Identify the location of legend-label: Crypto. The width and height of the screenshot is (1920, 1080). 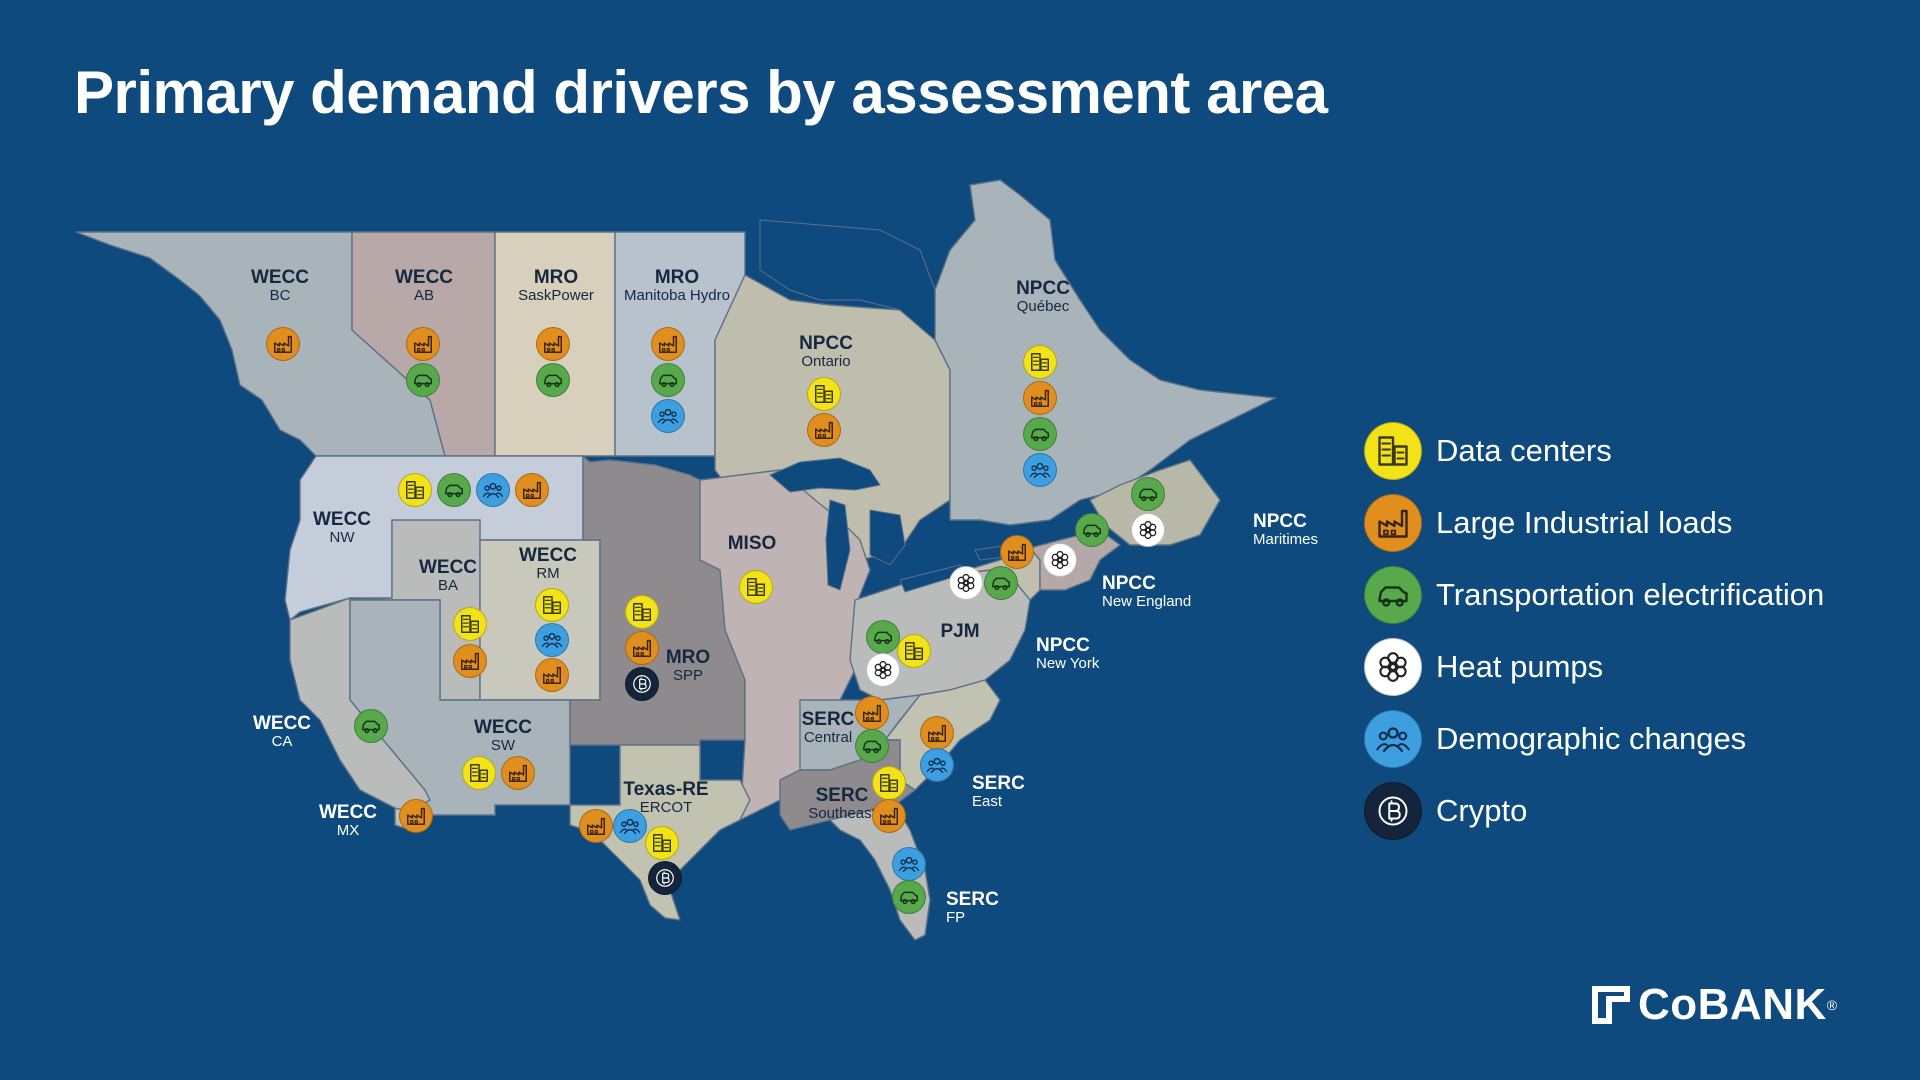
(1482, 810).